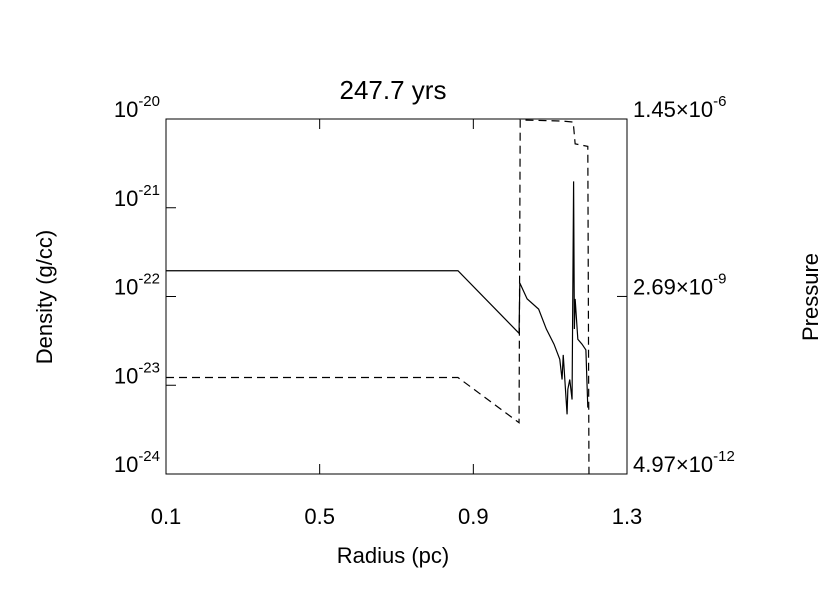  I want to click on tick-label: 1.45×10⁻⁶, so click(679, 107).